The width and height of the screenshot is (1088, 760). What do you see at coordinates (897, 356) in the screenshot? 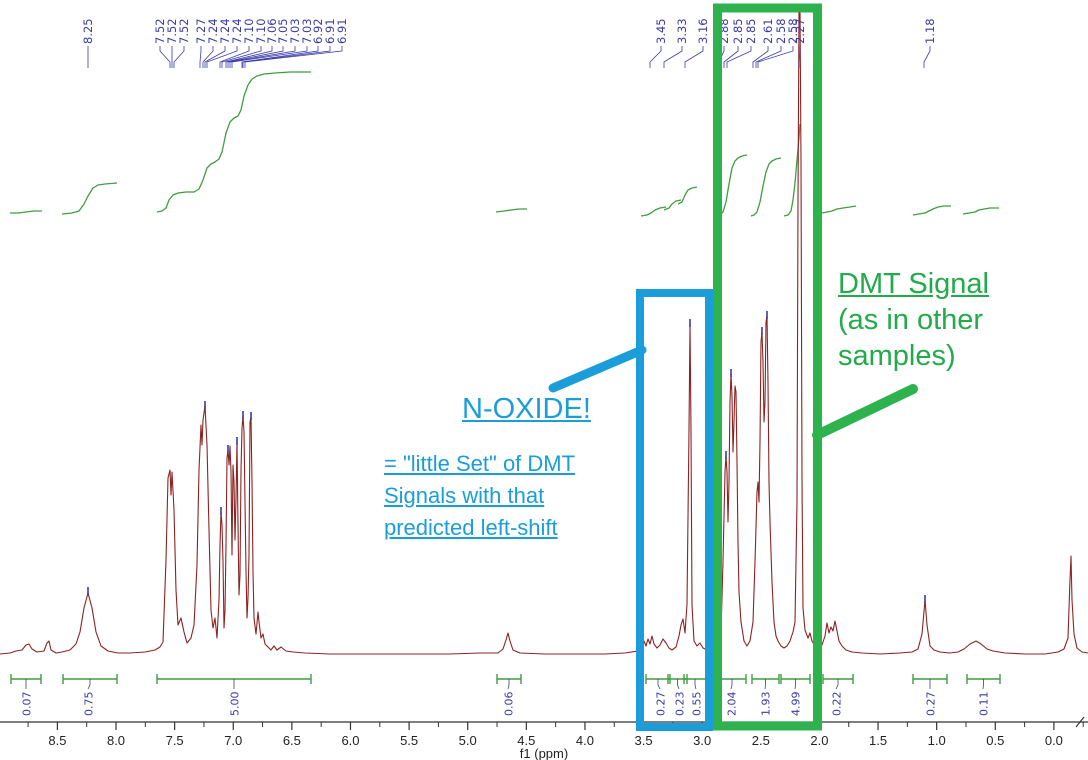
I see `dmt-signal-label-line: samples)` at bounding box center [897, 356].